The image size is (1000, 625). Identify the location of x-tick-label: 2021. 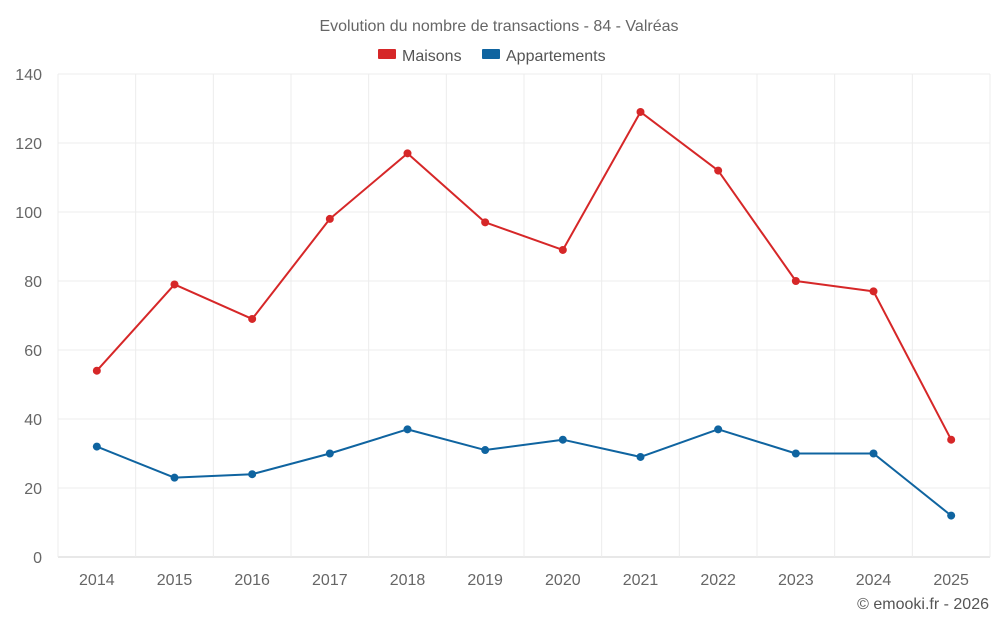
(641, 580).